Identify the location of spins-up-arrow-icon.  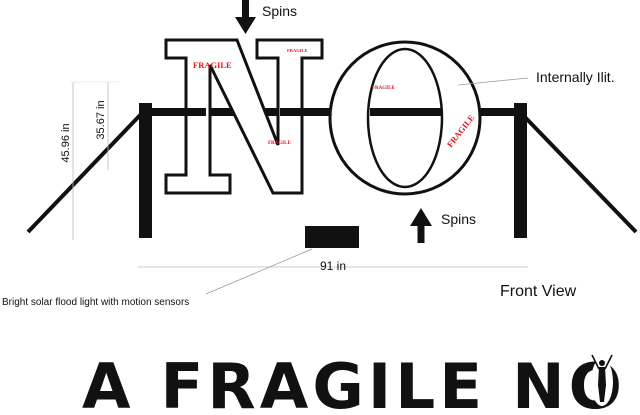
(421, 225).